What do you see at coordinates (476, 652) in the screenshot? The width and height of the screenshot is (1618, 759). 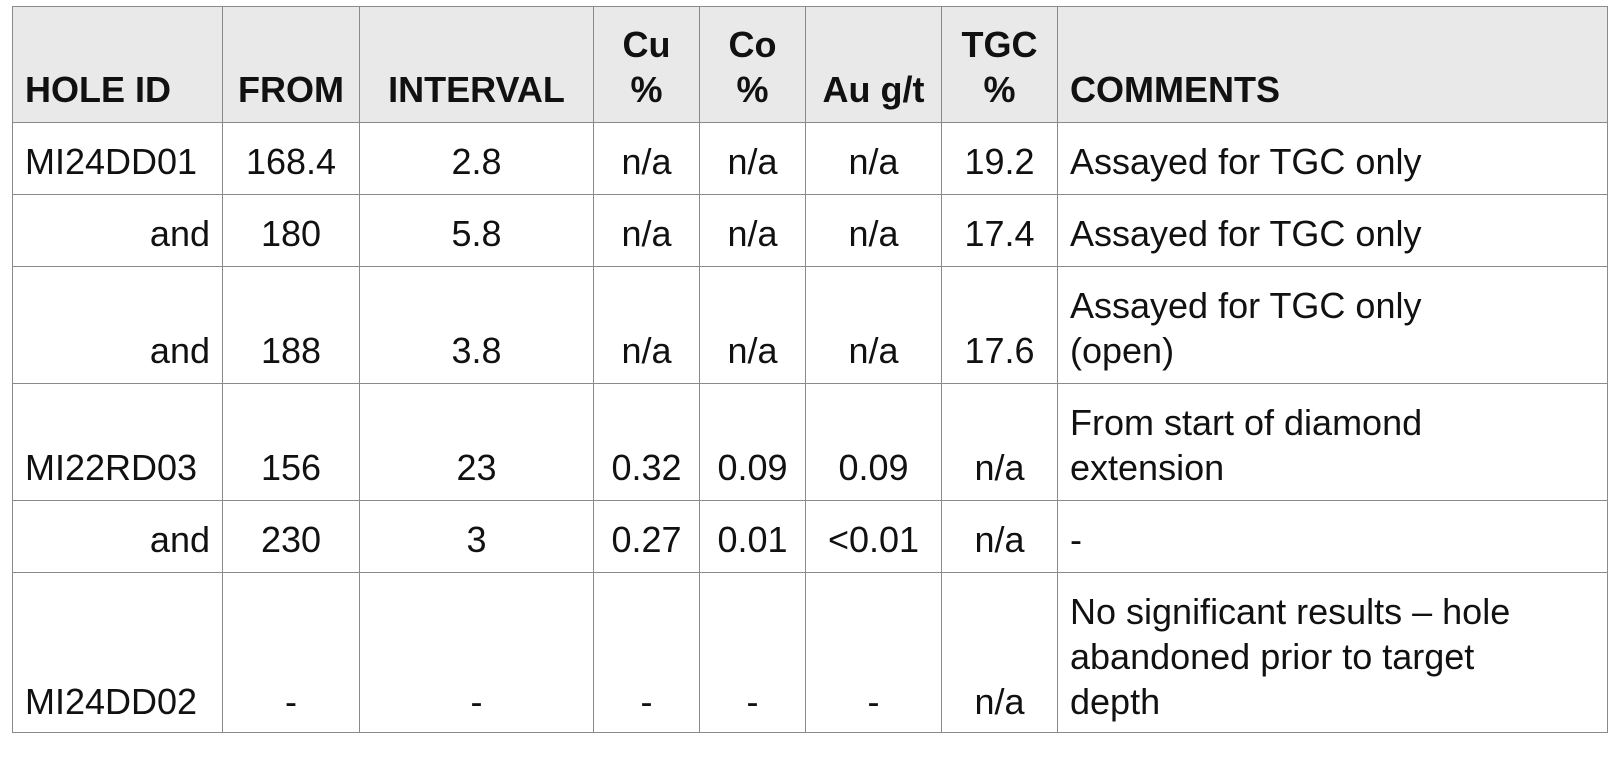 I see `cell-interval: -` at bounding box center [476, 652].